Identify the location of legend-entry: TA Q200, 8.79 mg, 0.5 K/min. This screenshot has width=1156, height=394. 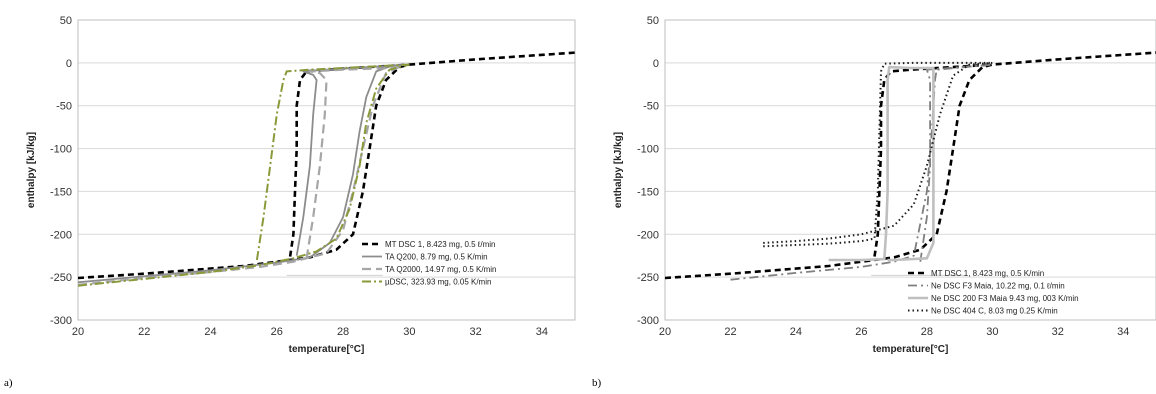
(436, 257).